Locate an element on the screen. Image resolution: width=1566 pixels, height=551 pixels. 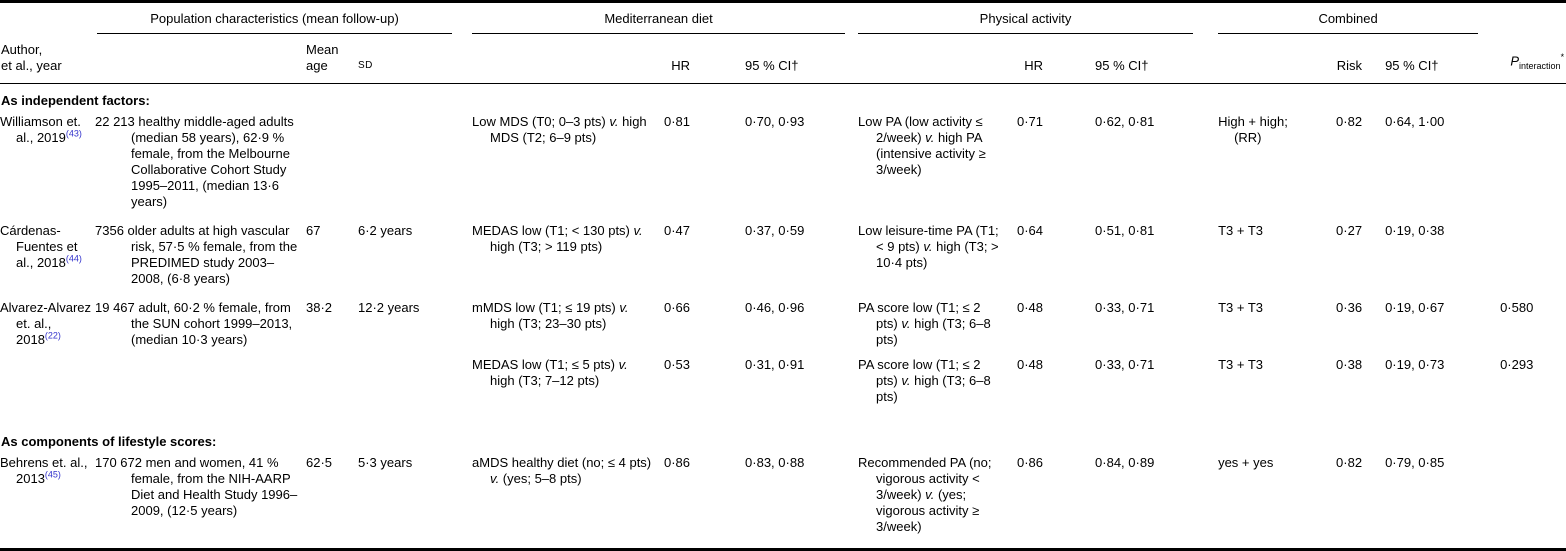
section-row-independent-factors: As independent factors: is located at coordinates (783, 99).